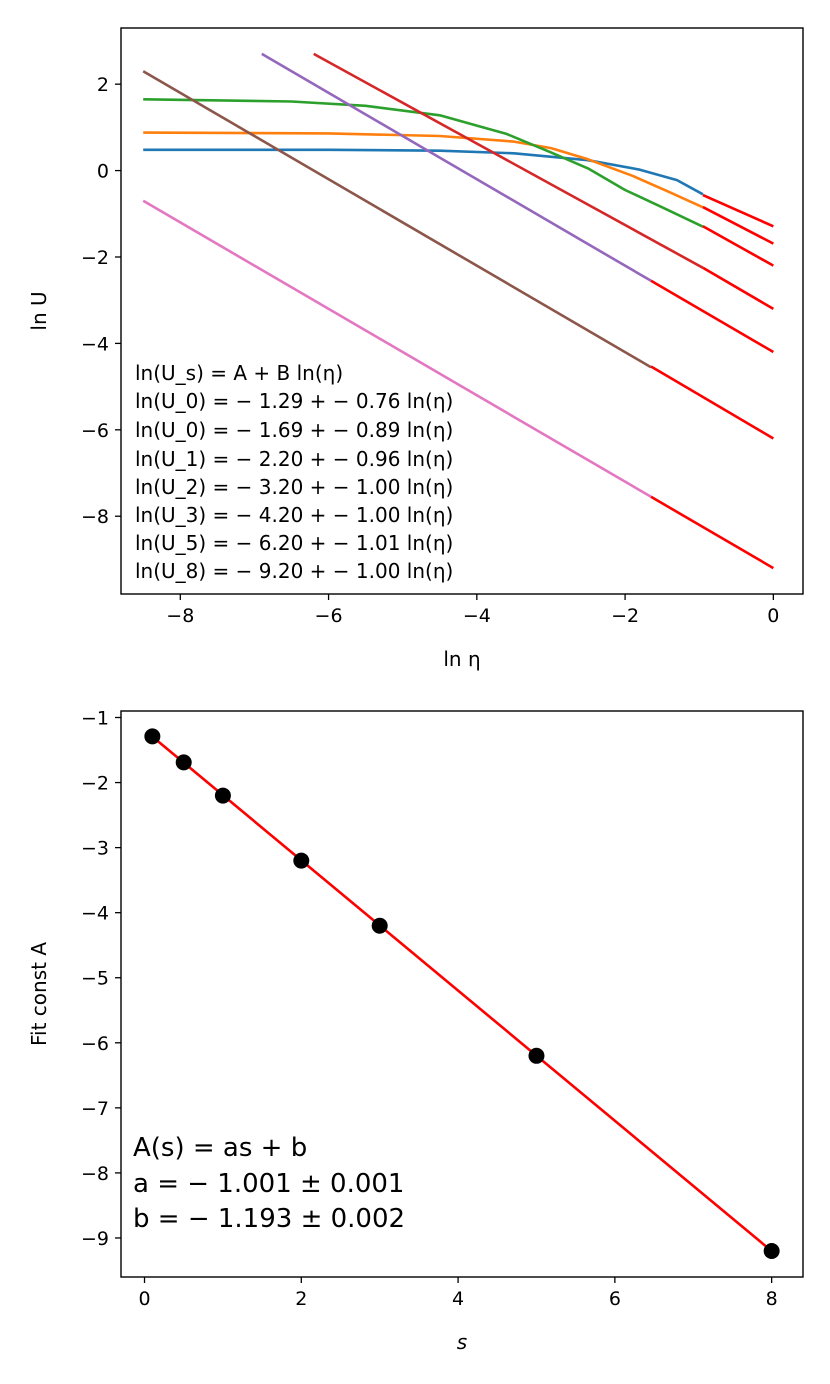  I want to click on top-x-tick-label: −2, so click(625, 616).